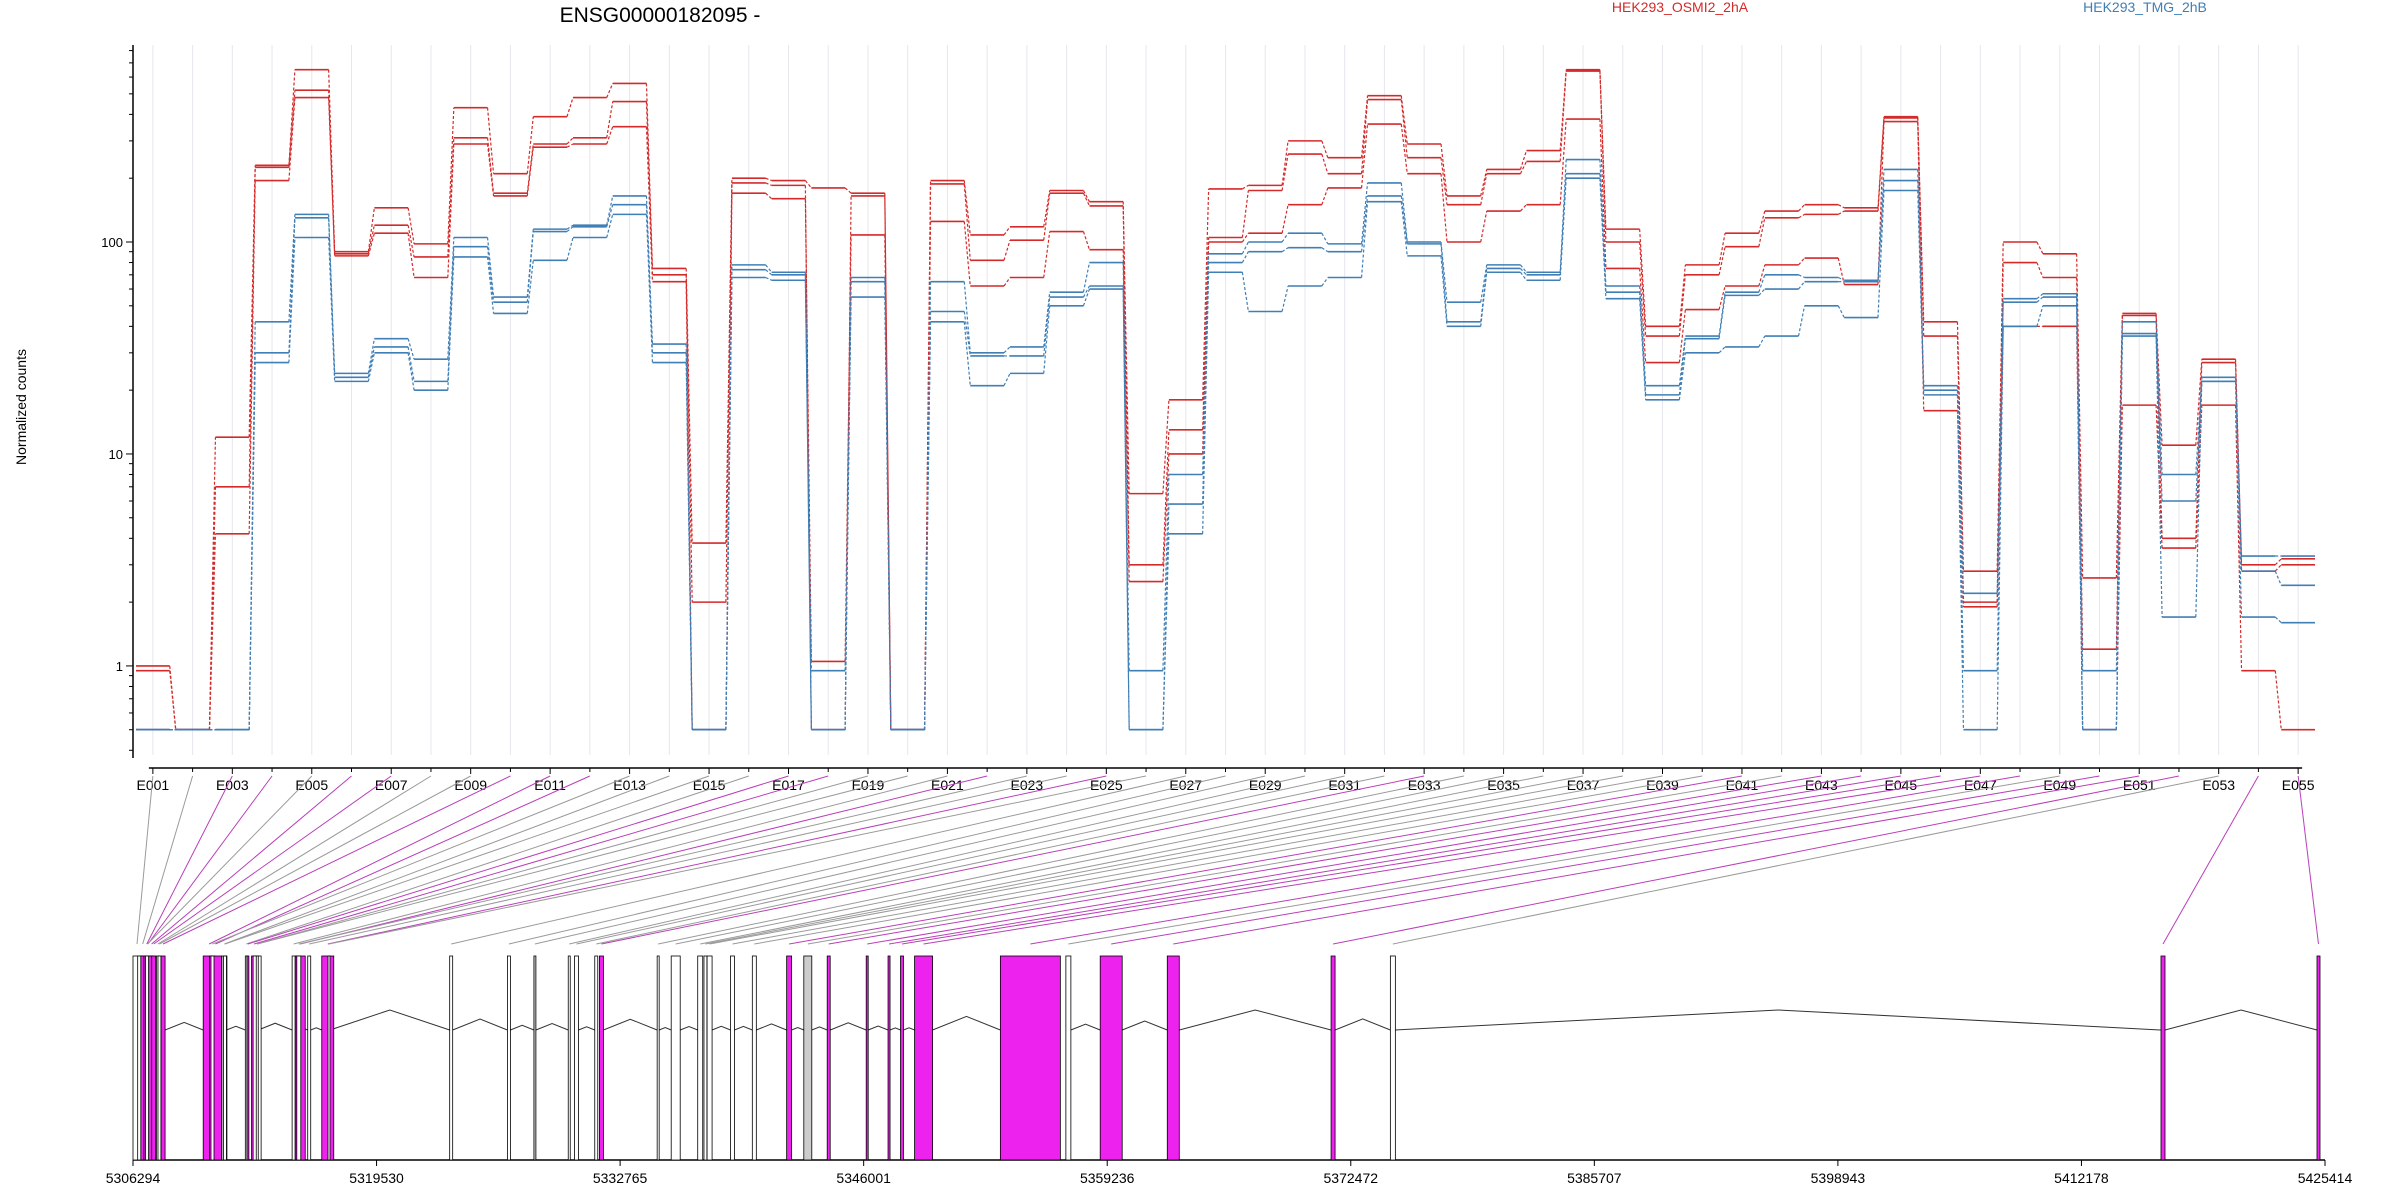  What do you see at coordinates (620, 1178) in the screenshot?
I see `genomic-tick-label: 5332765` at bounding box center [620, 1178].